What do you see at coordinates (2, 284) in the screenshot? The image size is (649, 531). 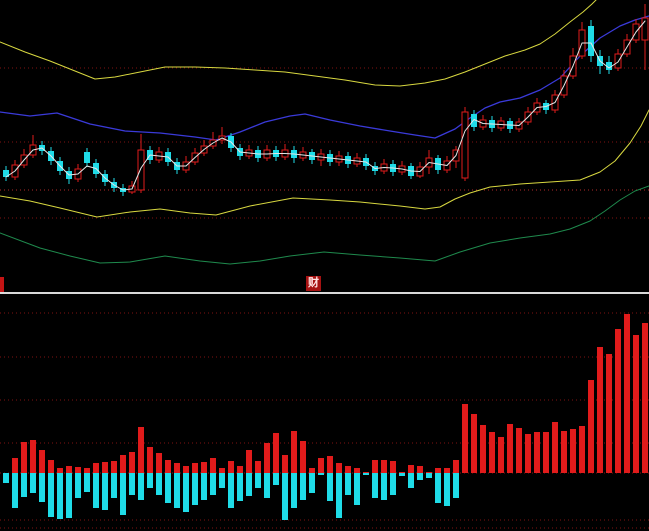 I see `left-edge-marker` at bounding box center [2, 284].